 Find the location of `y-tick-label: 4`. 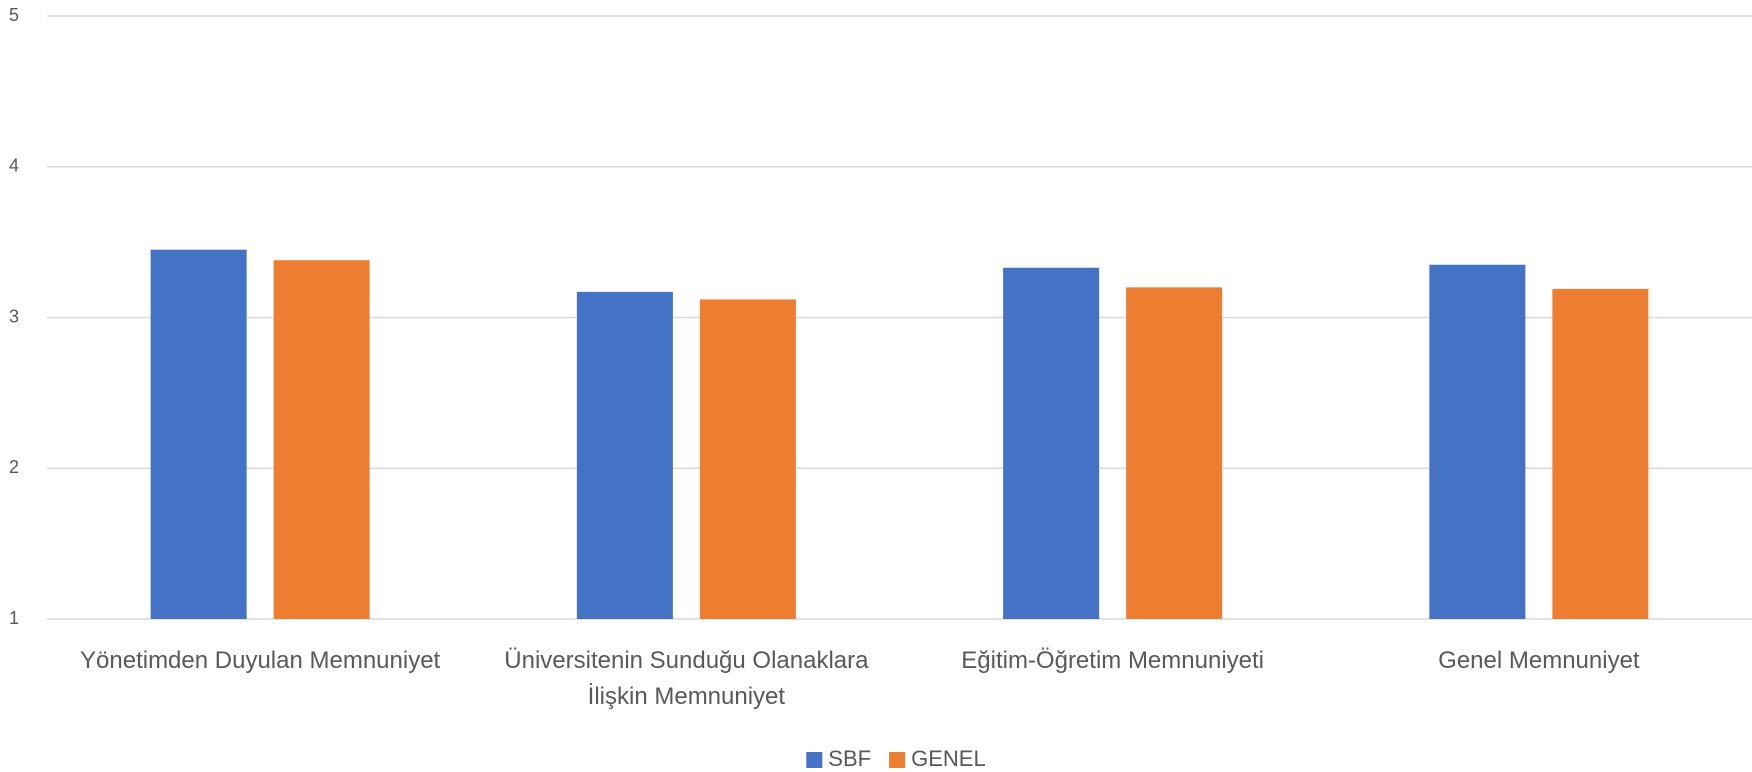

y-tick-label: 4 is located at coordinates (14, 166).